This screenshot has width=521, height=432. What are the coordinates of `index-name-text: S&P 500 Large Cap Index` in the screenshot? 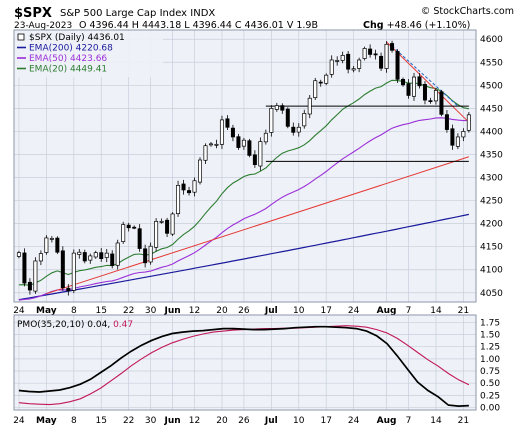 It's located at (123, 13).